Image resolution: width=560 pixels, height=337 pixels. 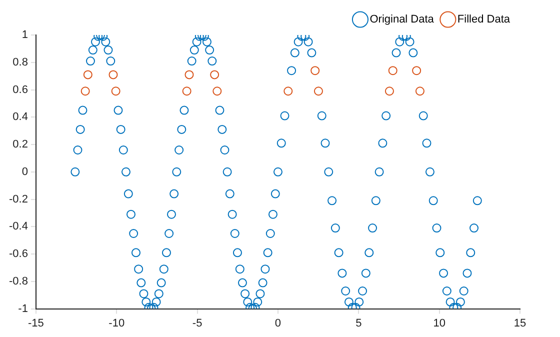 What do you see at coordinates (18, 199) in the screenshot?
I see `y-tick-label: -0.2` at bounding box center [18, 199].